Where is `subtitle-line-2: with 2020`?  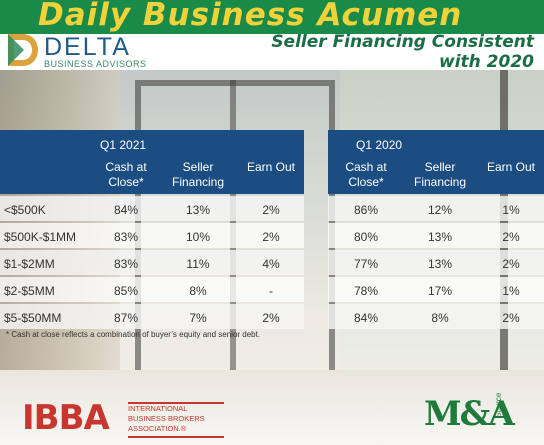 subtitle-line-2: with 2020 is located at coordinates (486, 62).